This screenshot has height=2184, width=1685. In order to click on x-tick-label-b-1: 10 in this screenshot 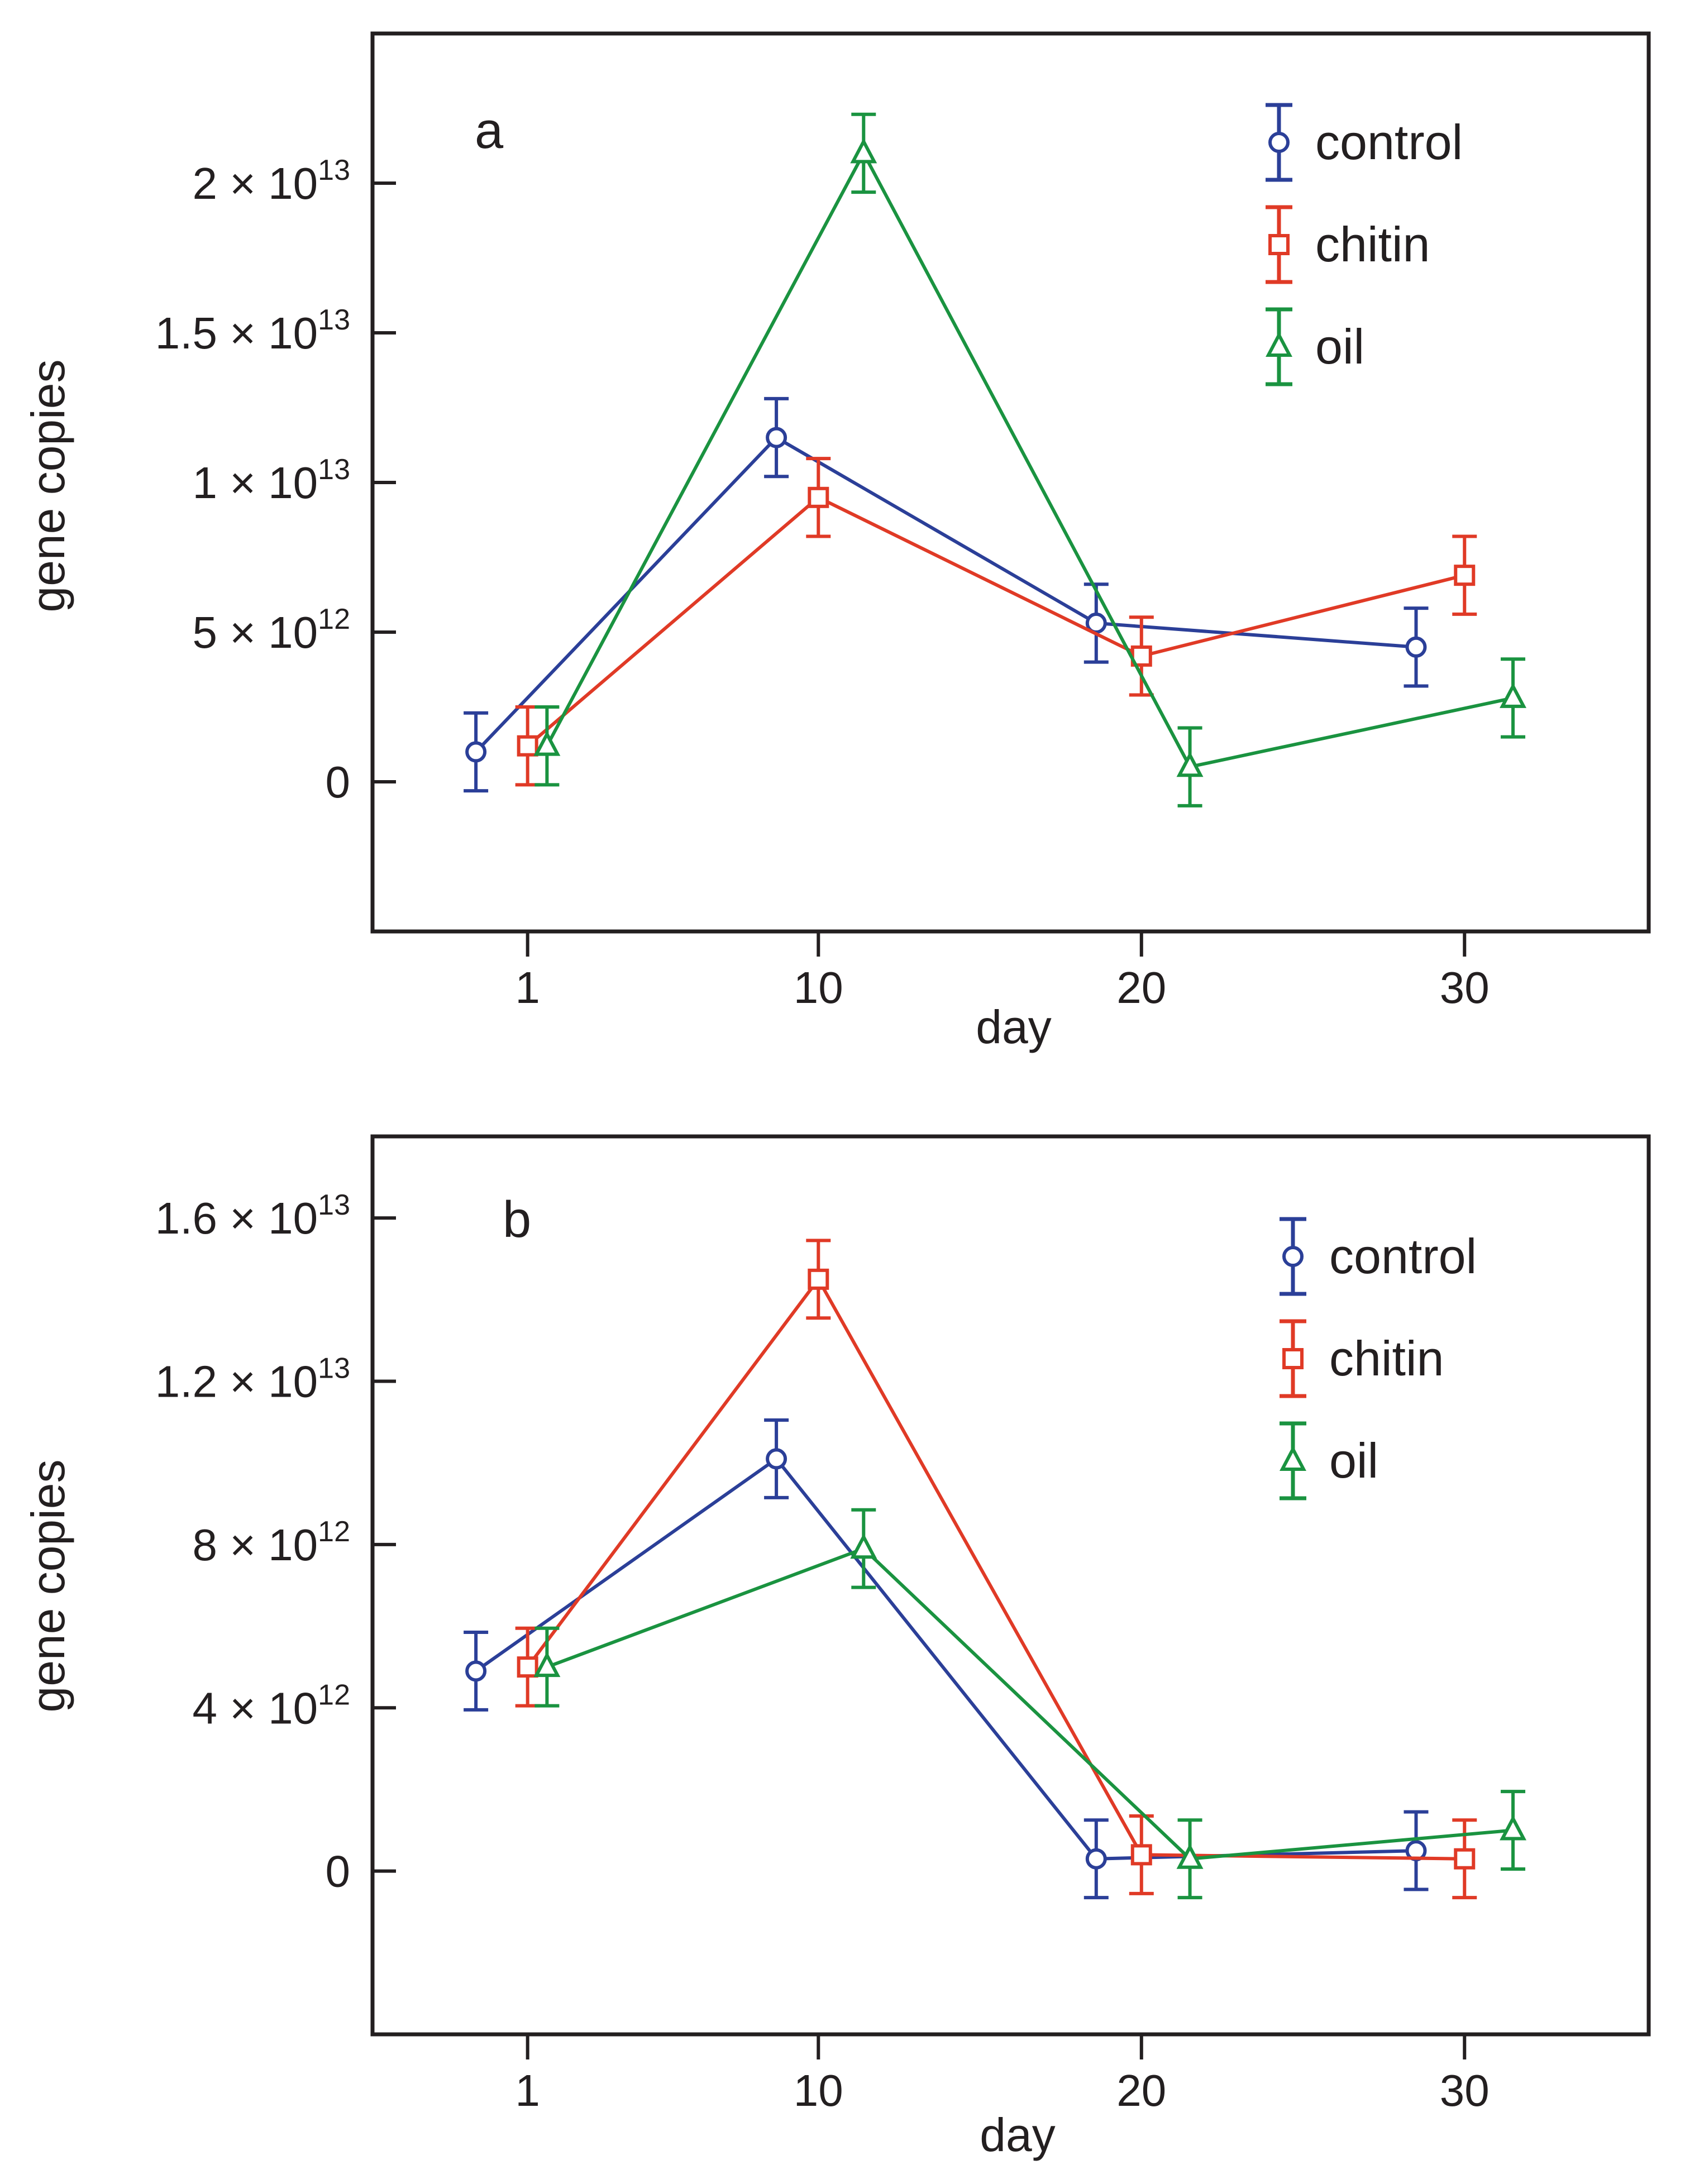, I will do `click(819, 2090)`.